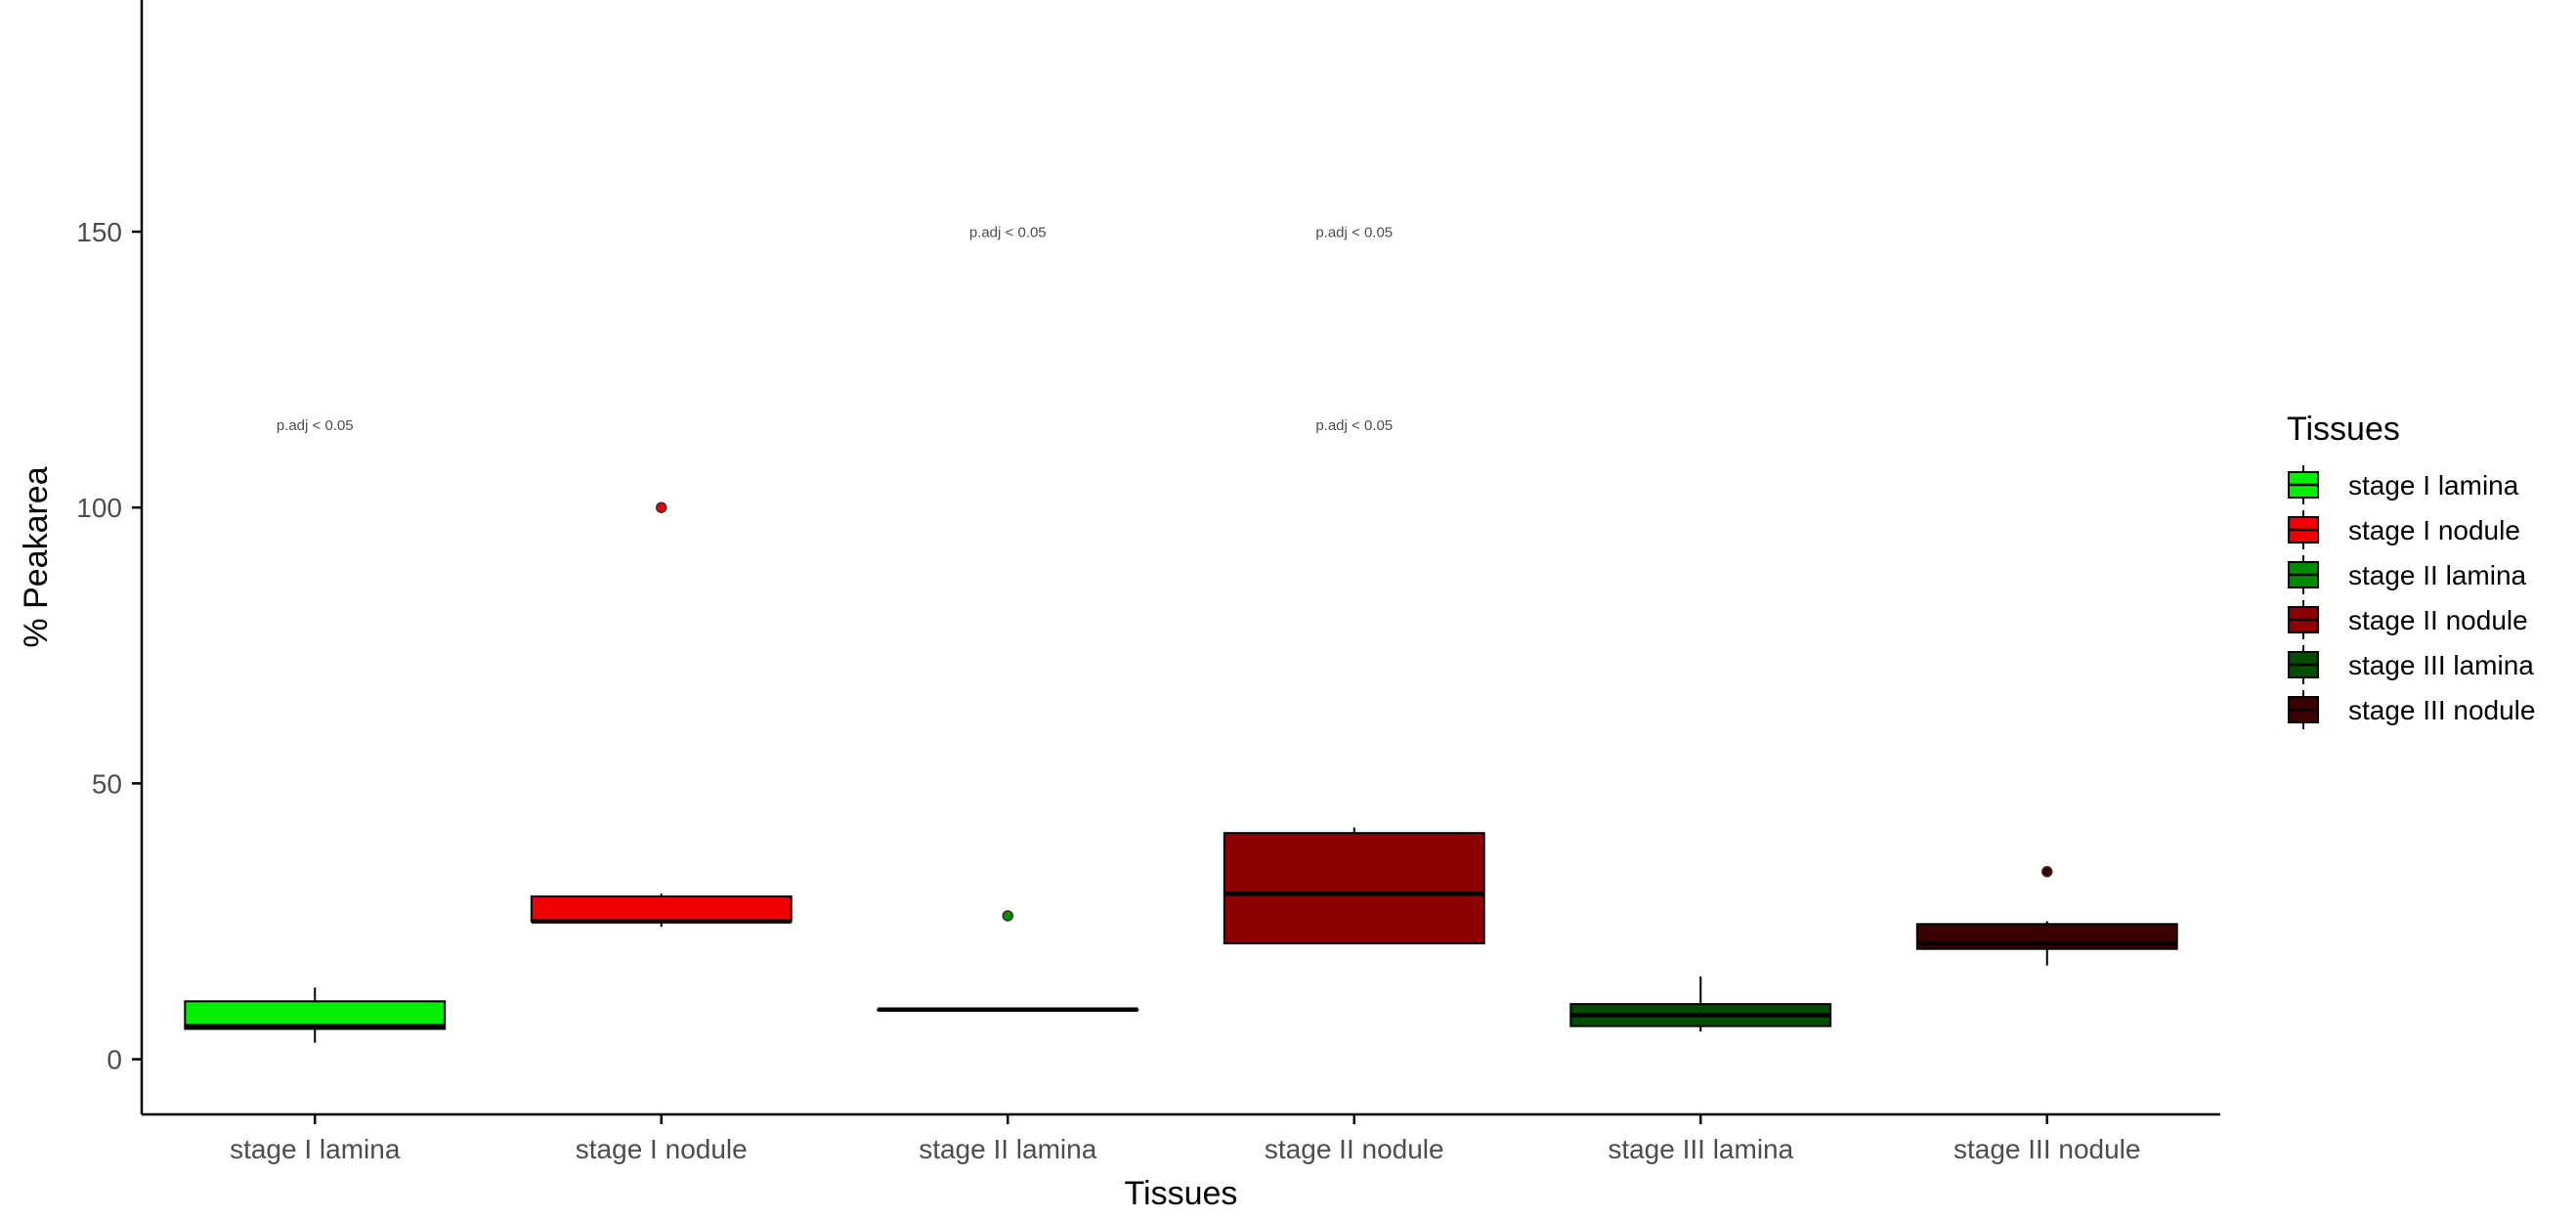 Image resolution: width=2576 pixels, height=1219 pixels. Describe the element at coordinates (2438, 575) in the screenshot. I see `legend-label: stage II lamina` at that location.